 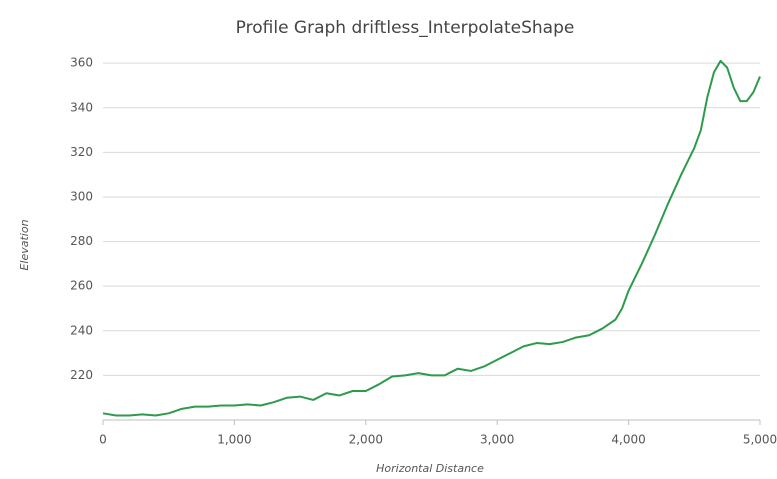 What do you see at coordinates (103, 440) in the screenshot?
I see `x-tick-label: 0` at bounding box center [103, 440].